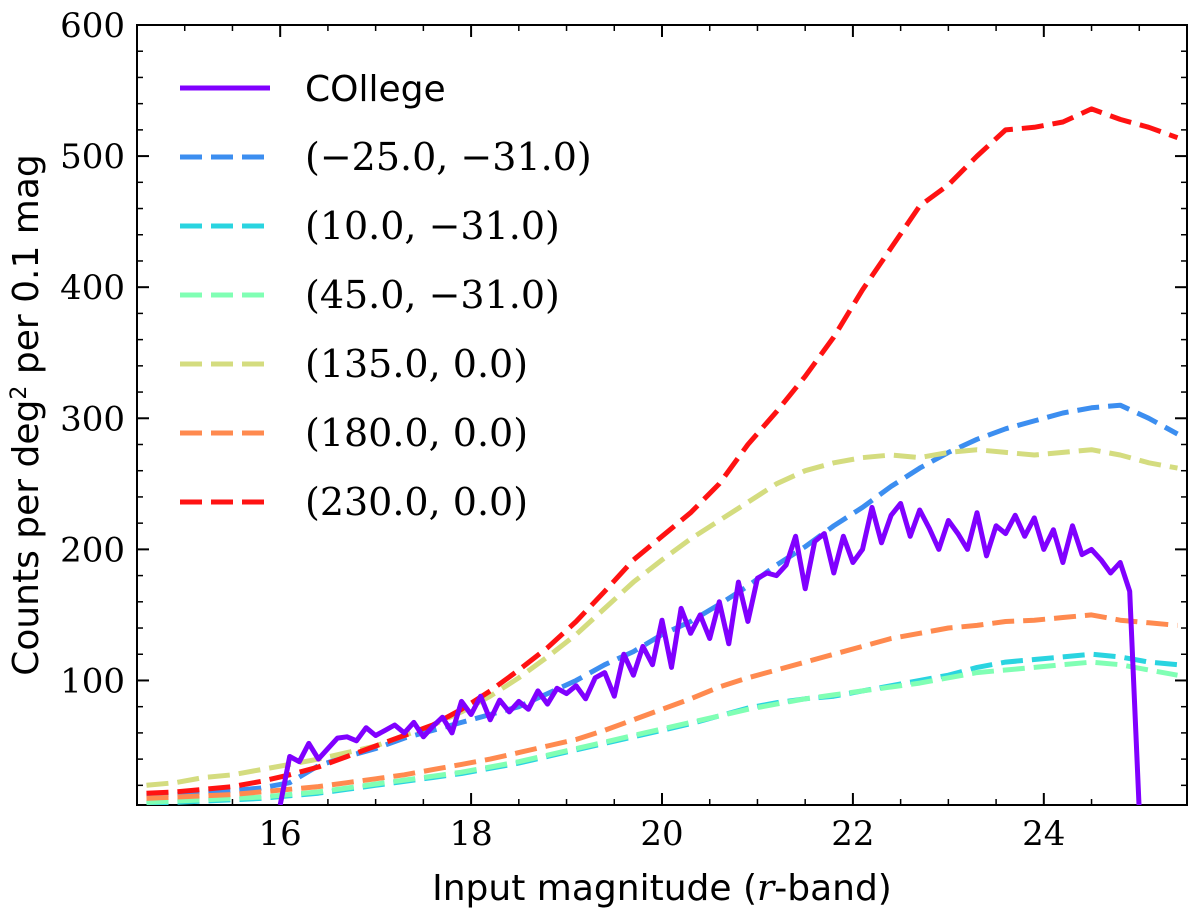 This screenshot has height=919, width=1200. What do you see at coordinates (448, 157) in the screenshot?
I see `legend-label-1: (−25.0, −31.0)` at bounding box center [448, 157].